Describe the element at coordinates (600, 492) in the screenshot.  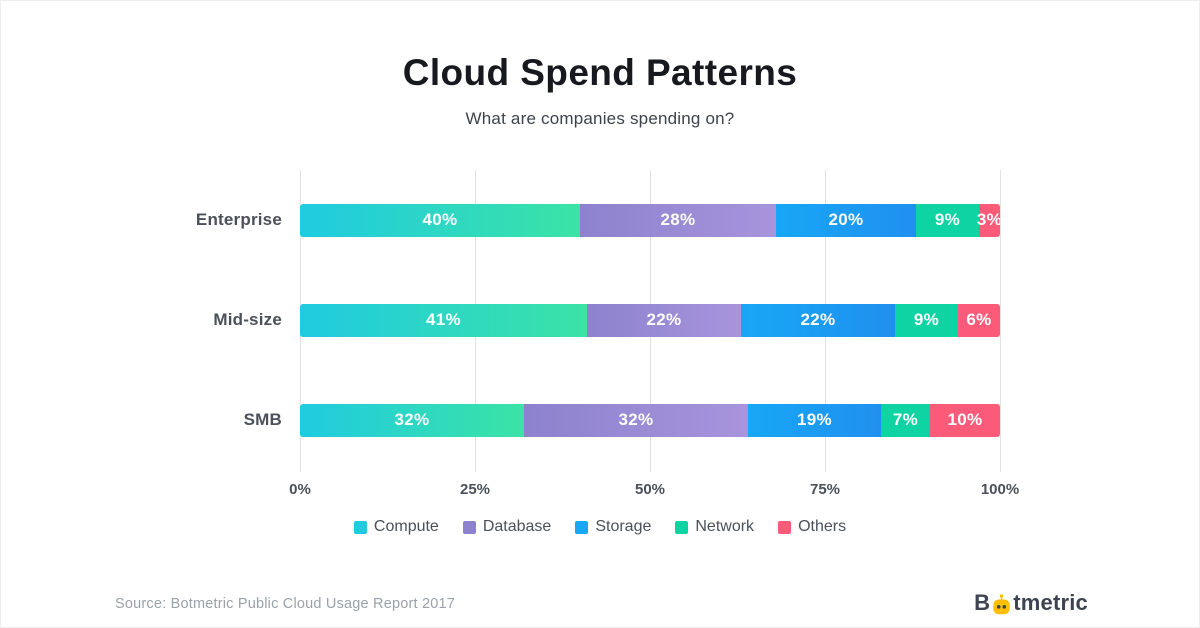
I see `x-axis: 0% 25% 50% 75% 100%` at that location.